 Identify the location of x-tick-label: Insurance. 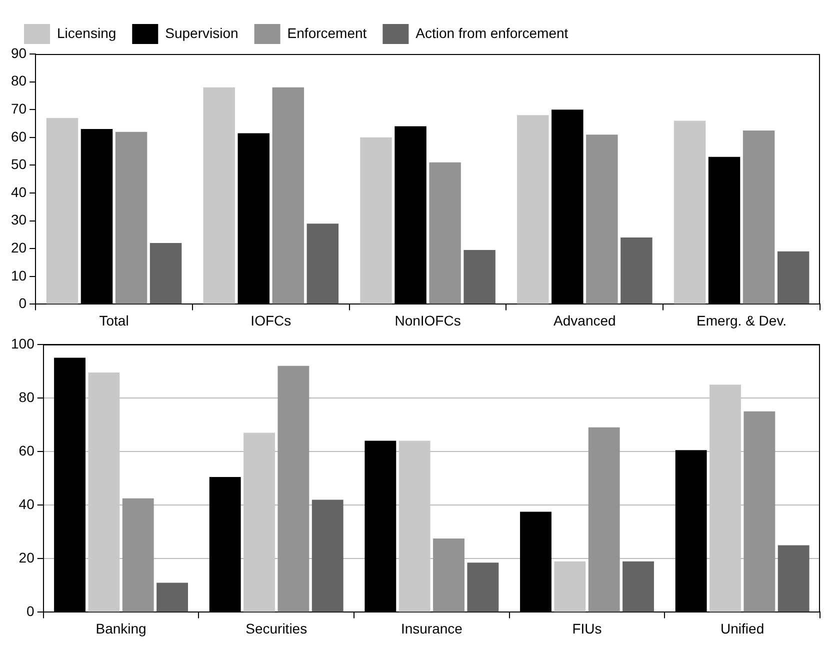
(431, 628).